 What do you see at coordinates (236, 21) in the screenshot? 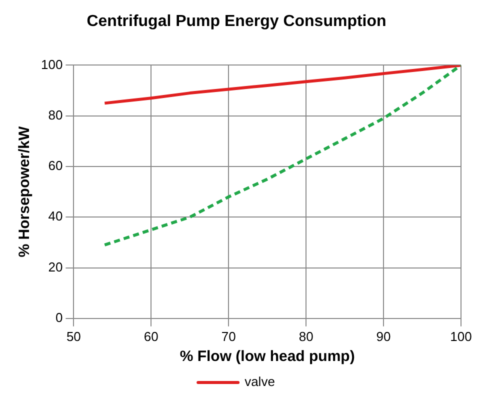
I see `chart-title: Centrifugal Pump Energy Consumption` at bounding box center [236, 21].